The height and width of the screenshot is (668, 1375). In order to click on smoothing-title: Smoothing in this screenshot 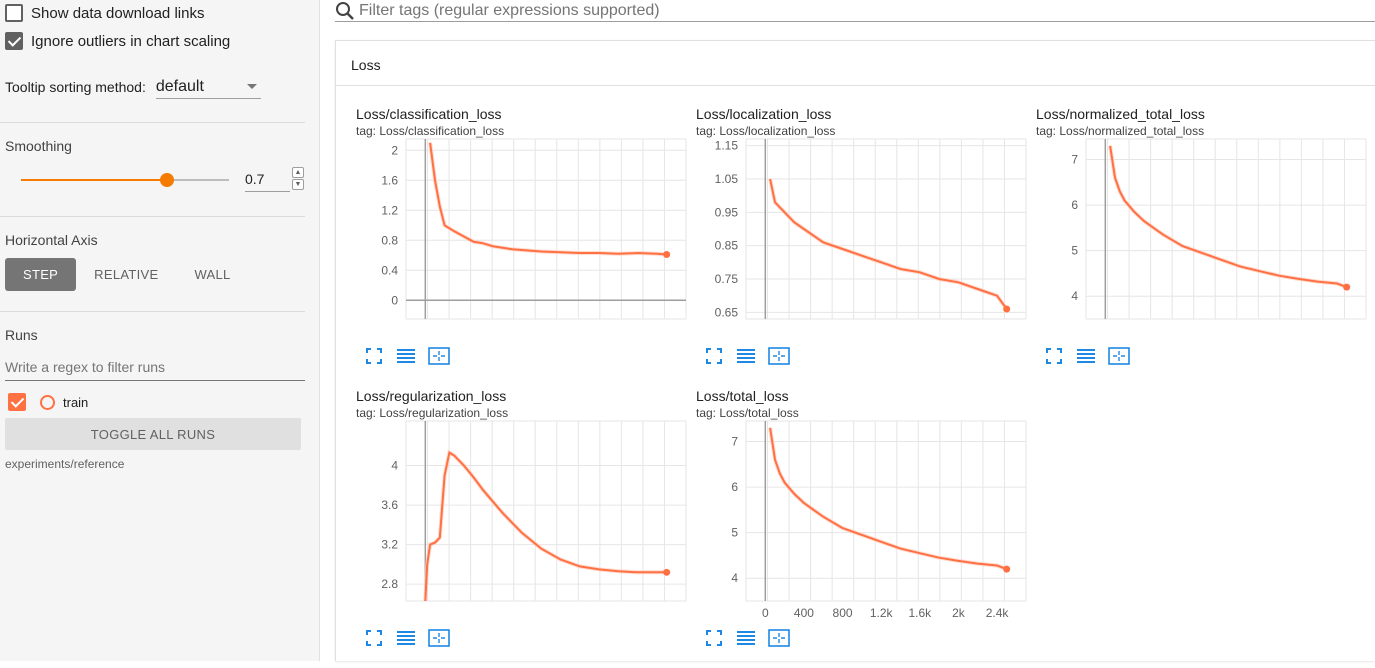, I will do `click(38, 146)`.